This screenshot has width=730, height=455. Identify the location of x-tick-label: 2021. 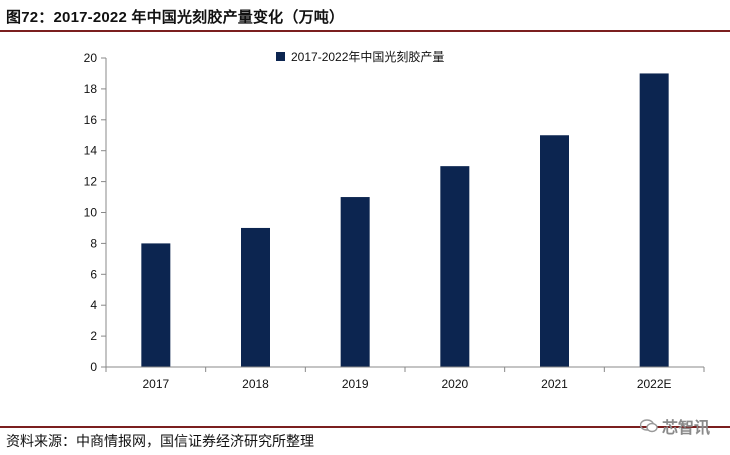
(554, 384).